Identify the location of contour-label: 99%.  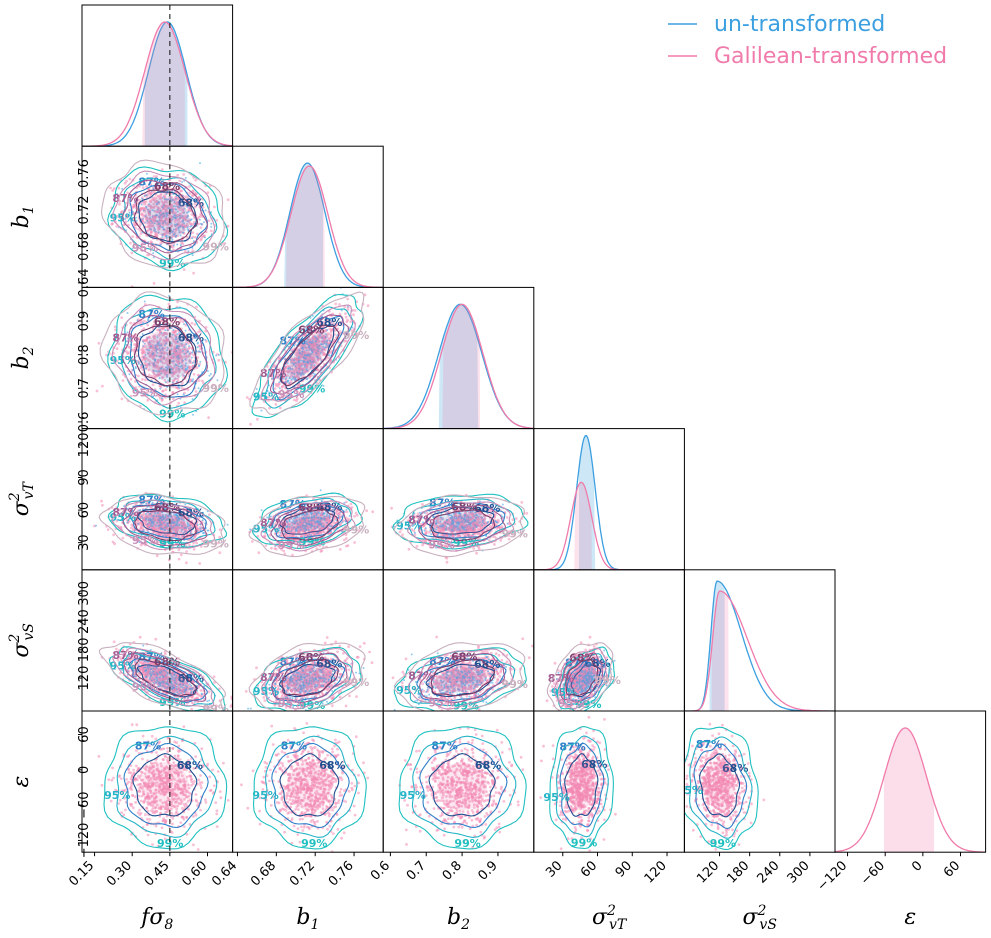
(356, 335).